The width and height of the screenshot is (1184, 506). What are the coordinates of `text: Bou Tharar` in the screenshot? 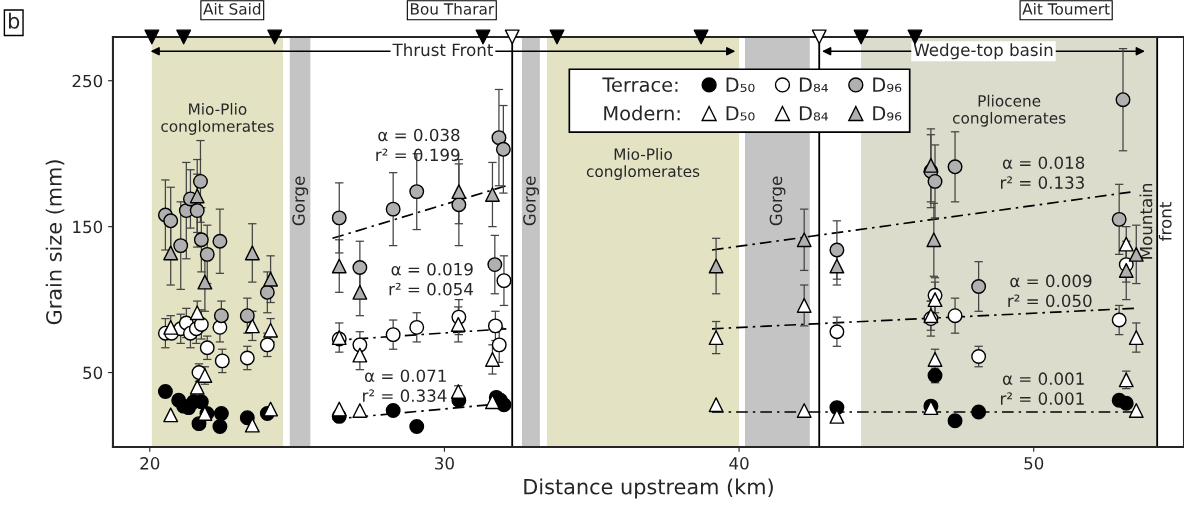 It's located at (452, 8).